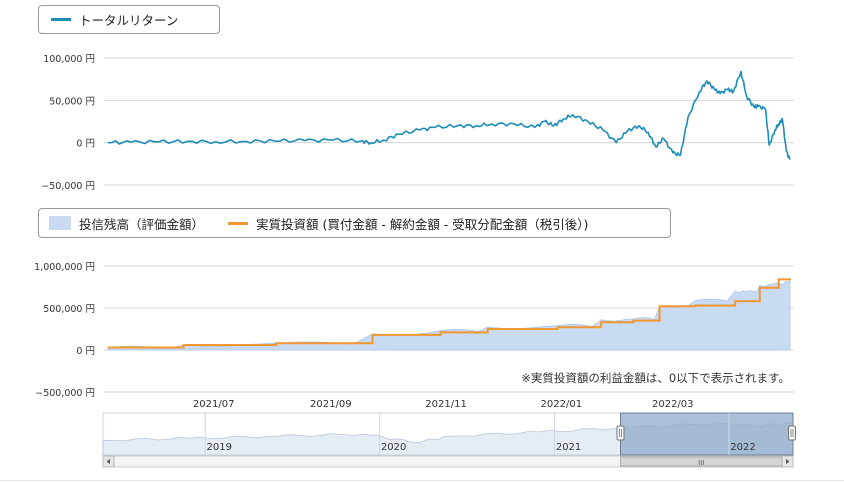  I want to click on bottom-divider, so click(422, 480).